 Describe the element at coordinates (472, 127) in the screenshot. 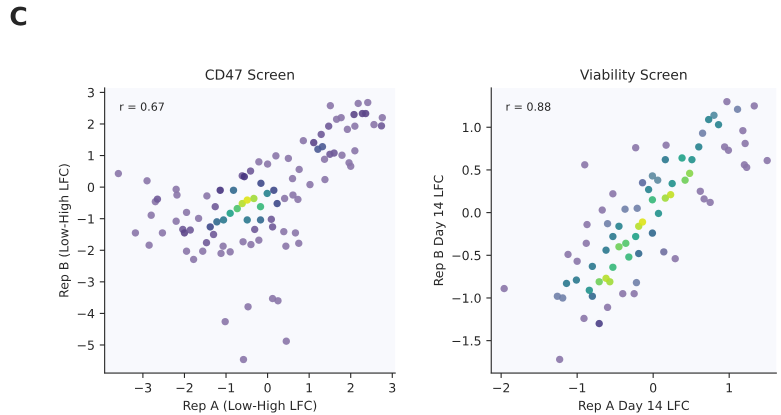

I see `y-tick-label: 1.0` at that location.